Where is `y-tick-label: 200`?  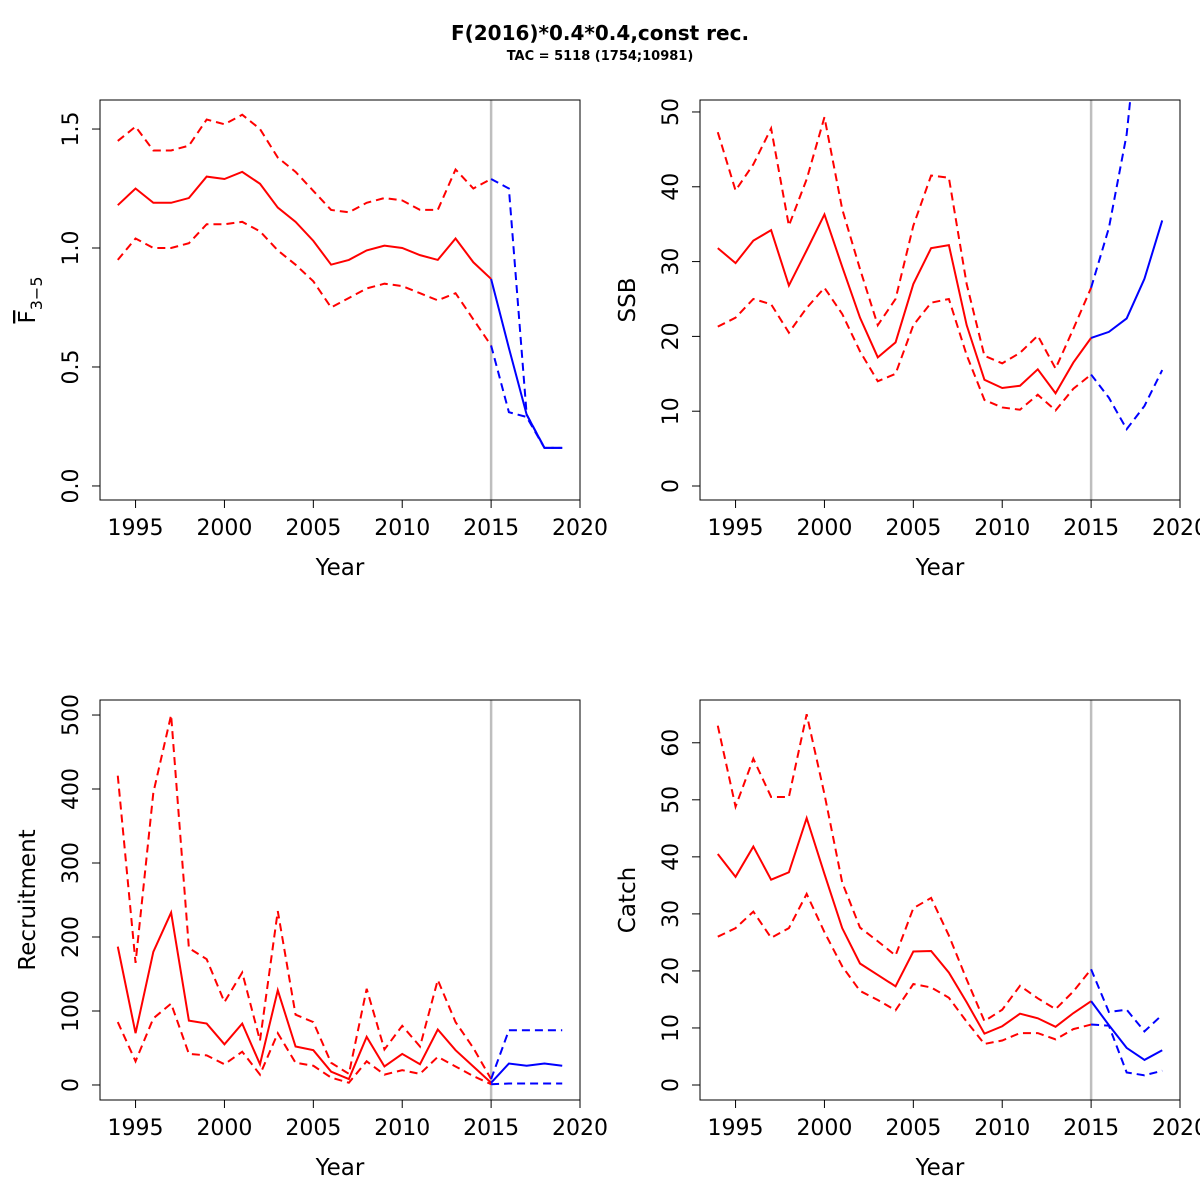
y-tick-label: 200 is located at coordinates (71, 937).